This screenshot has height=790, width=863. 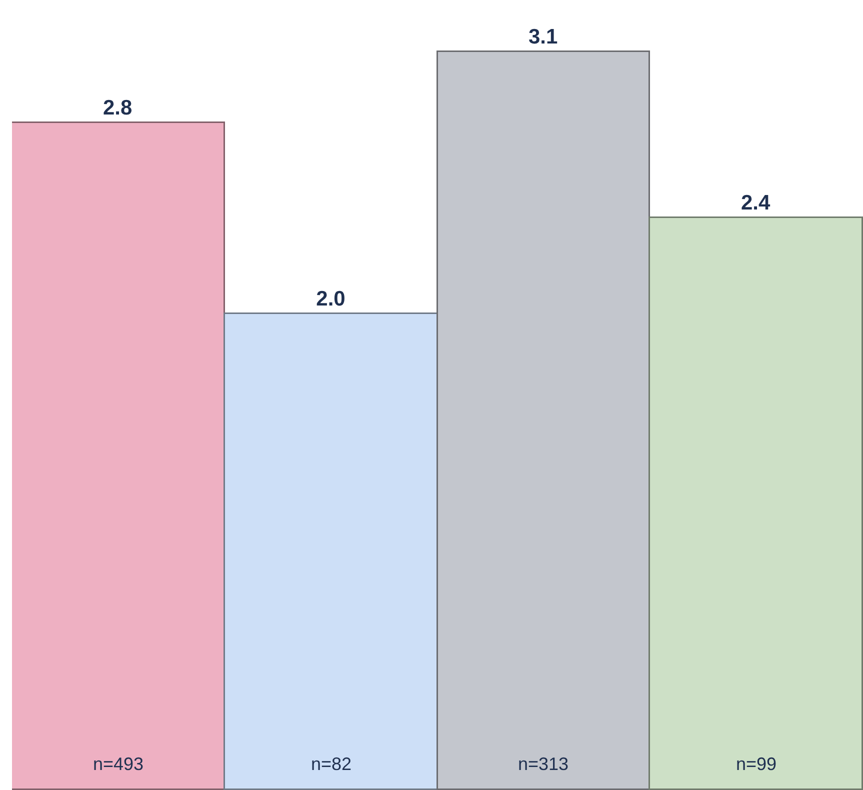 What do you see at coordinates (118, 764) in the screenshot?
I see `annotation: n=493` at bounding box center [118, 764].